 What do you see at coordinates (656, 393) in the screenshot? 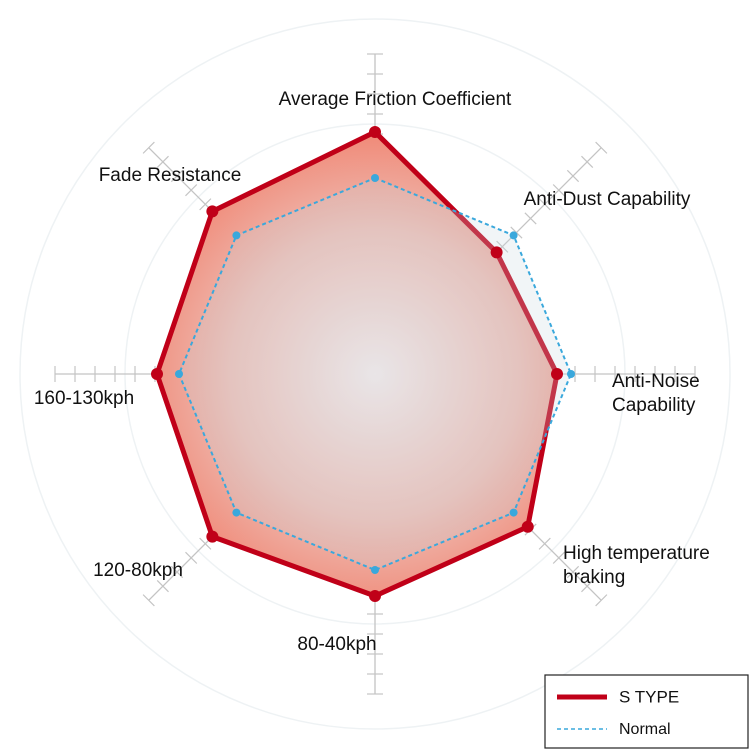
I see `axis-label: Anti-Noise Capability` at bounding box center [656, 393].